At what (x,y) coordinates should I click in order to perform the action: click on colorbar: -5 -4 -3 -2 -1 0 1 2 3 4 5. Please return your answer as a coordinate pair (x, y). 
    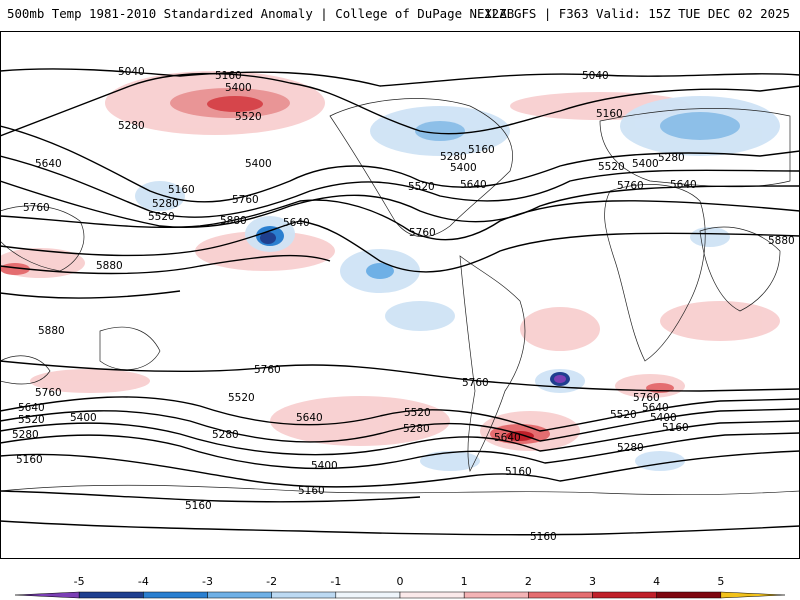
    Looking at the image, I should click on (400, 587).